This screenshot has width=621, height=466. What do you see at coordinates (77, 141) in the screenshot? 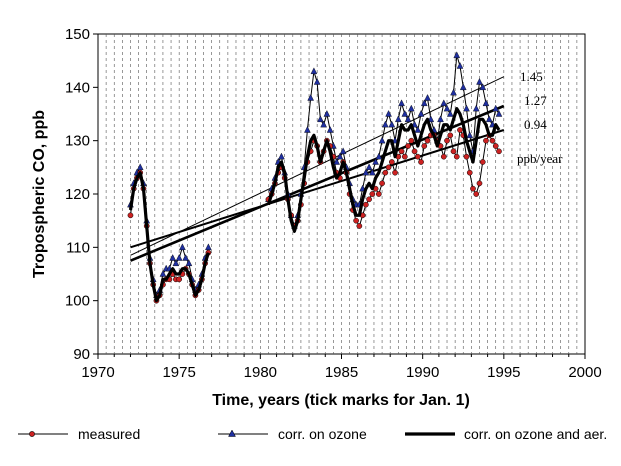
I see `y-tick-label: 130` at bounding box center [77, 141].